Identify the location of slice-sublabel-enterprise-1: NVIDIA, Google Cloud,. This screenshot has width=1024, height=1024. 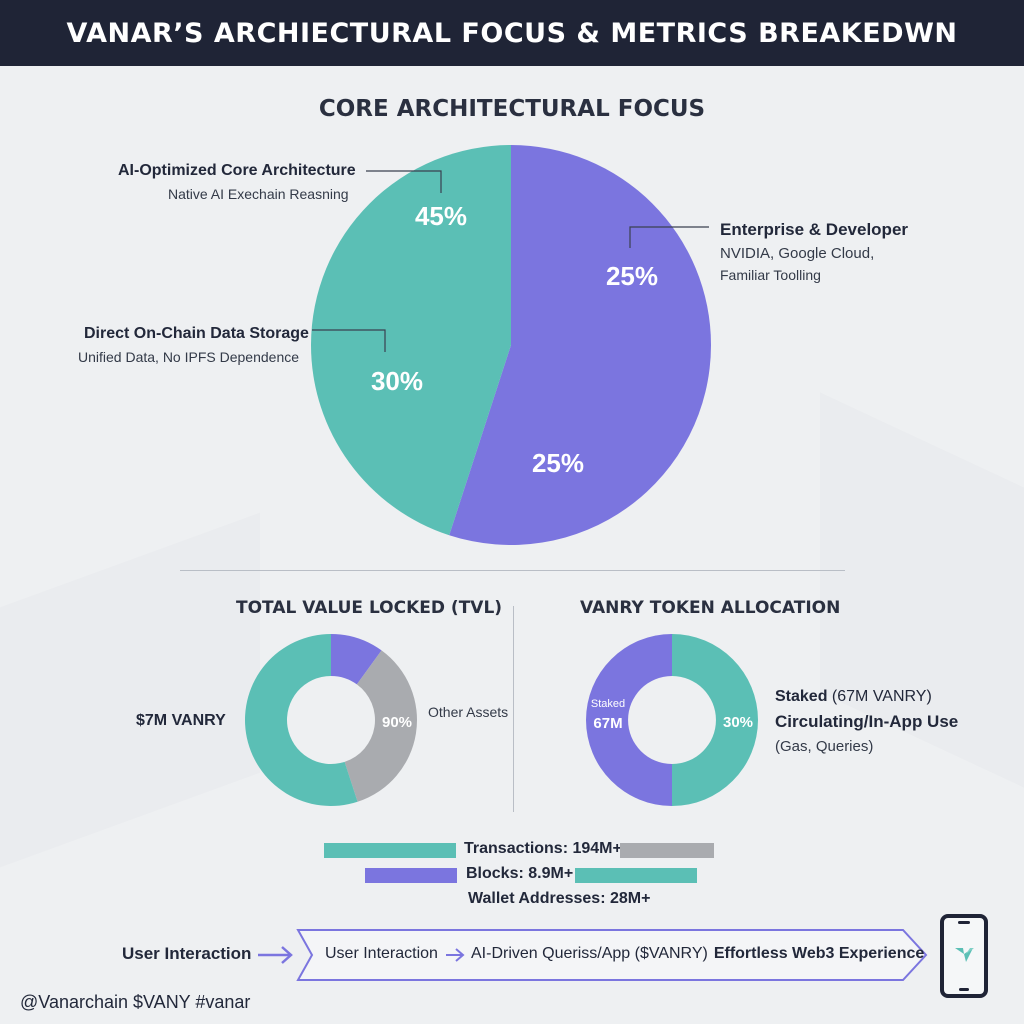
(797, 253).